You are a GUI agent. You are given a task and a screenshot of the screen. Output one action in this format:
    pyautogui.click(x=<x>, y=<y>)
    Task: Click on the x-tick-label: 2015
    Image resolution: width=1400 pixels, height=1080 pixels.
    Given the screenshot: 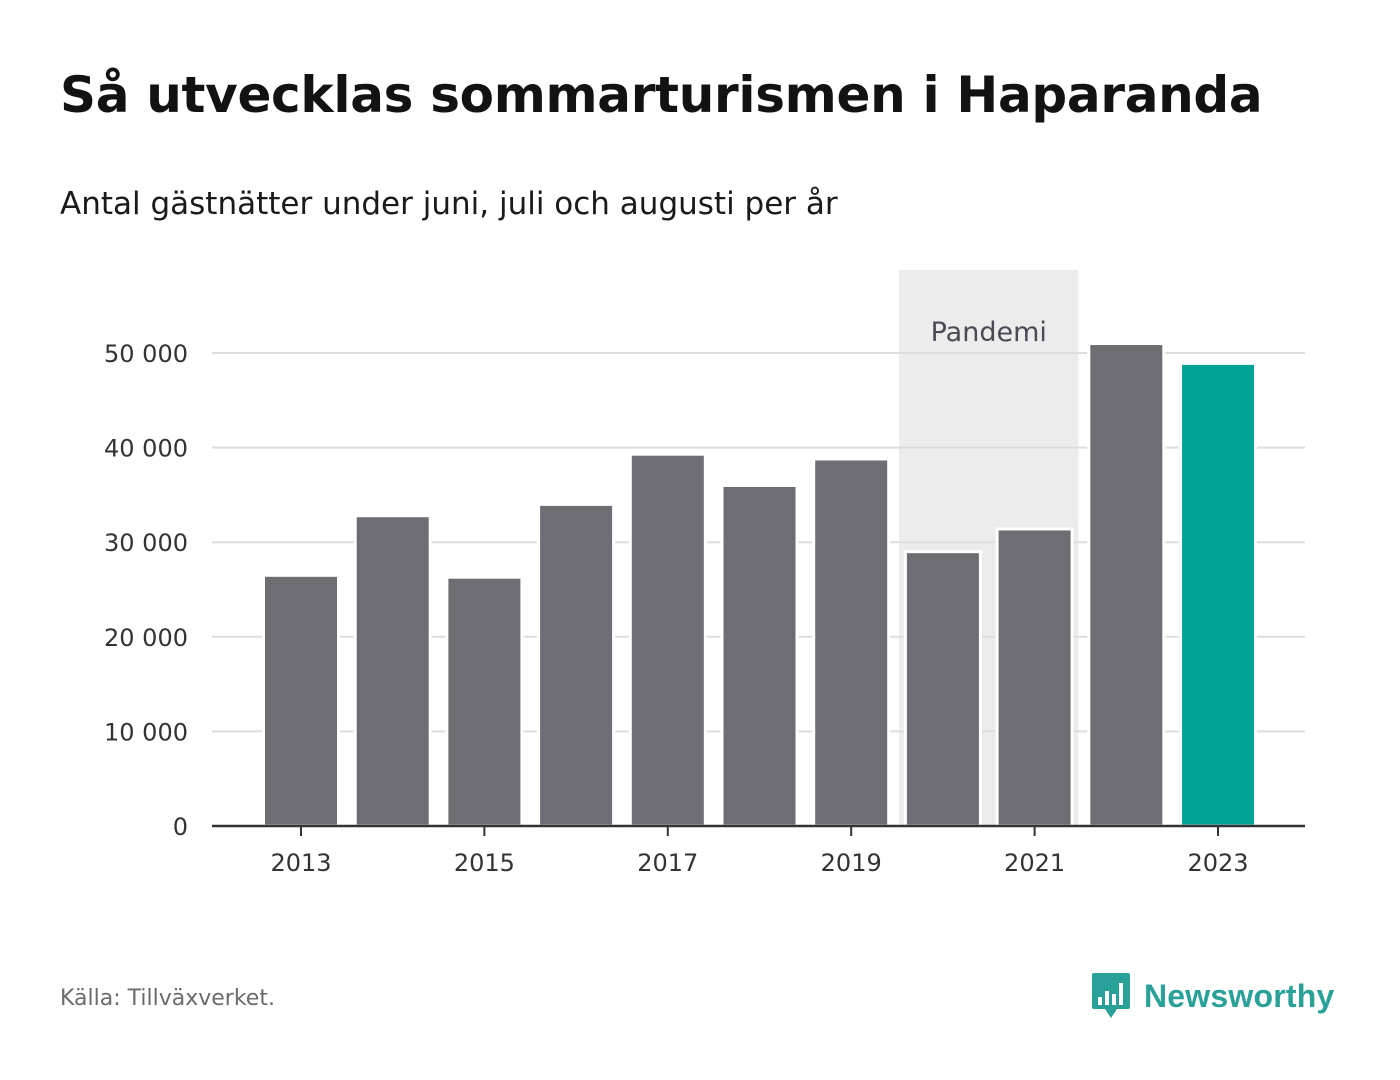 What is the action you would take?
    pyautogui.click(x=484, y=863)
    